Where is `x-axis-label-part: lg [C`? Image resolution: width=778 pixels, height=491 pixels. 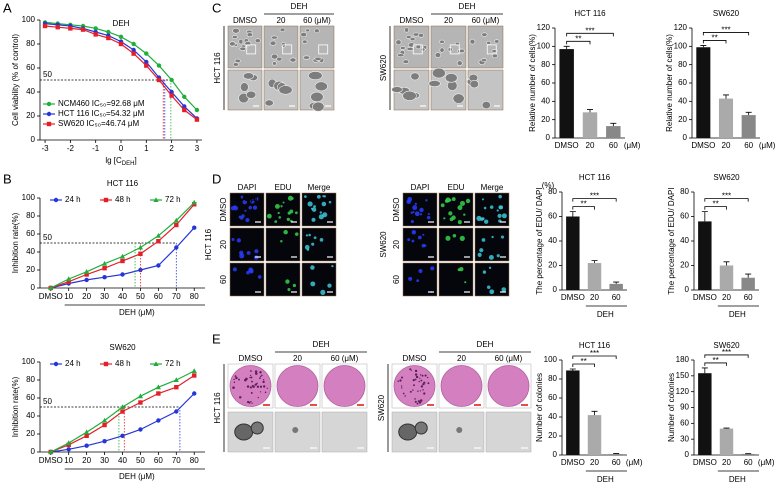
x-axis-label-part: lg [C is located at coordinates (113, 160).